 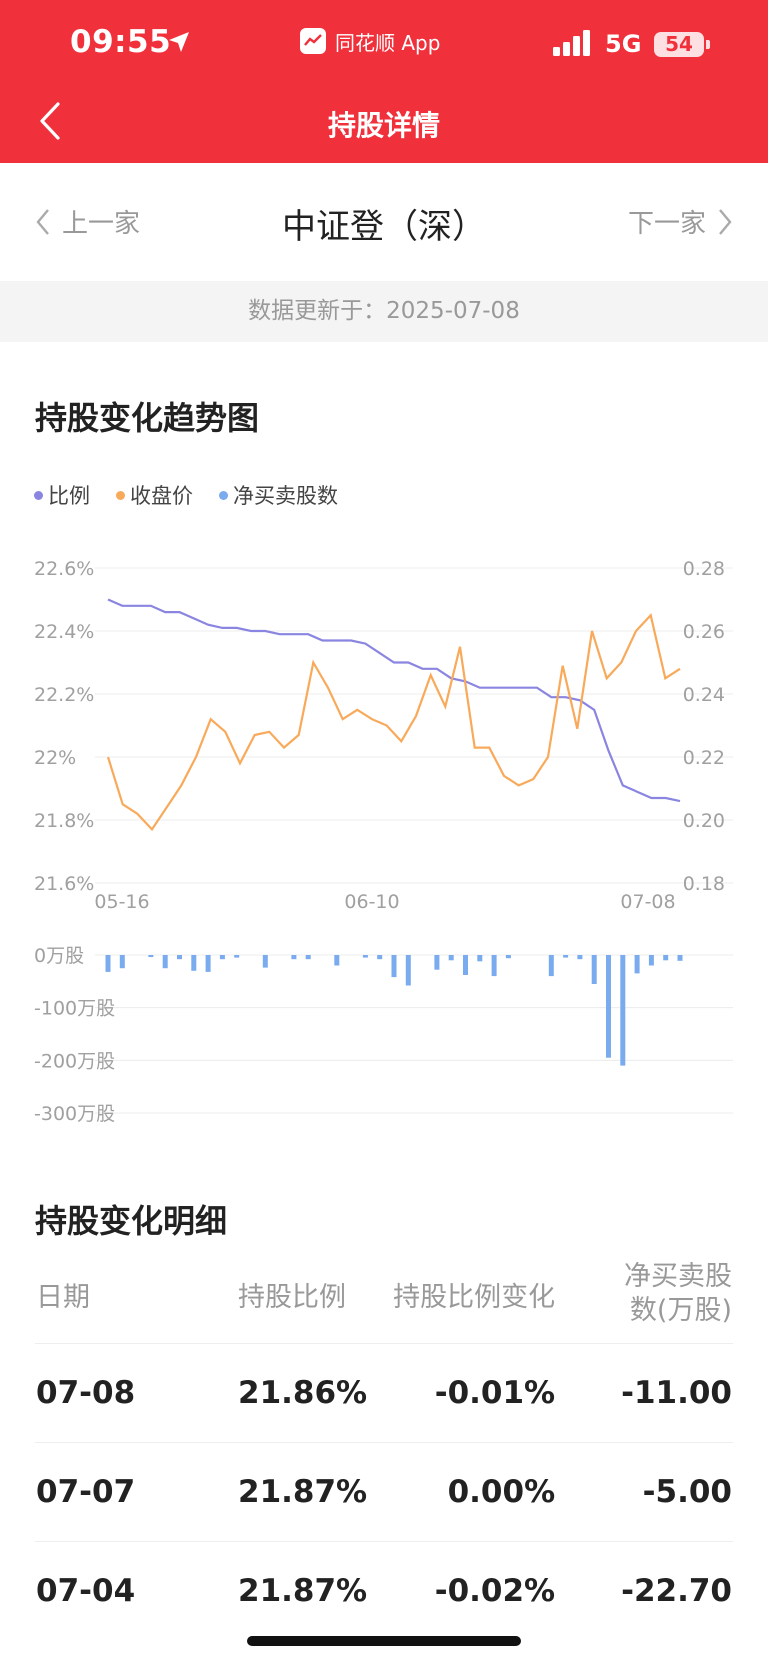 I want to click on cell-date: 07-07, so click(x=136, y=1492).